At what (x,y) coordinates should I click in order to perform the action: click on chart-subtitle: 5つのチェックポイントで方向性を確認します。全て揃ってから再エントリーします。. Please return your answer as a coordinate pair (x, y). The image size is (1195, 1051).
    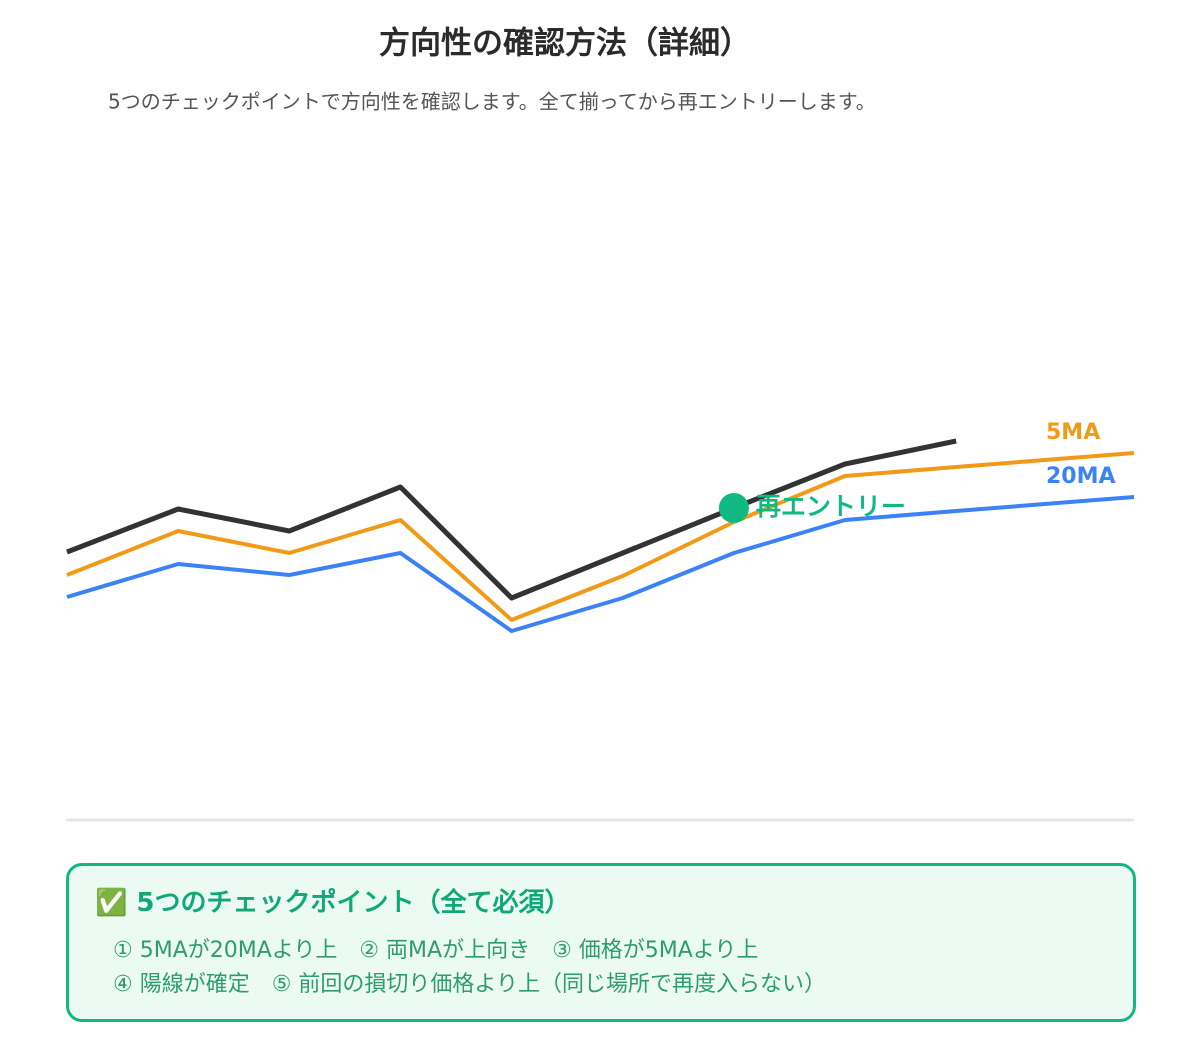
    Looking at the image, I should click on (492, 102).